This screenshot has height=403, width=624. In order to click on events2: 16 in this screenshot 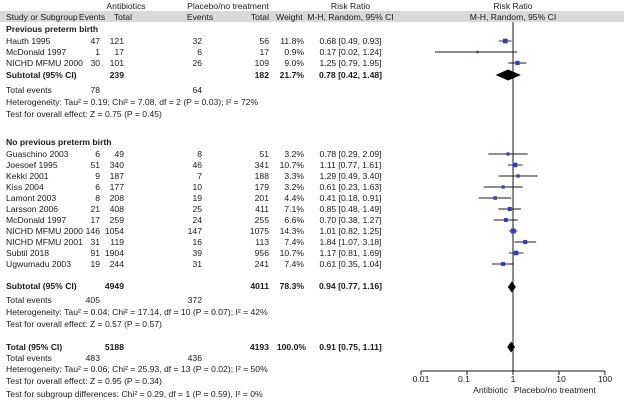, I will do `click(197, 242)`.